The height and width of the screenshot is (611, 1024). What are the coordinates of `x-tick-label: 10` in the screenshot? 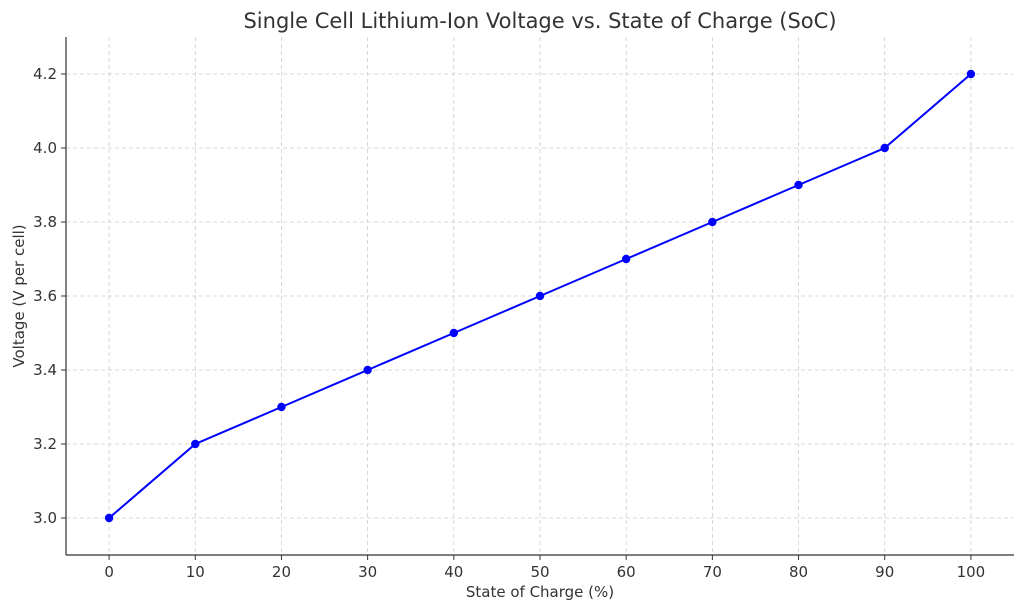 It's located at (195, 572).